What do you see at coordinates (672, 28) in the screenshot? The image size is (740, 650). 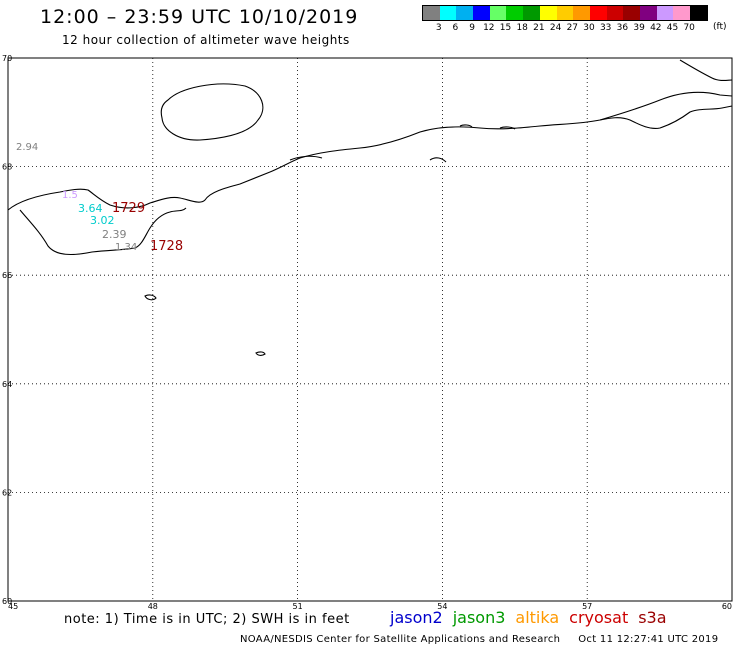 I see `legend-tick: 45` at bounding box center [672, 28].